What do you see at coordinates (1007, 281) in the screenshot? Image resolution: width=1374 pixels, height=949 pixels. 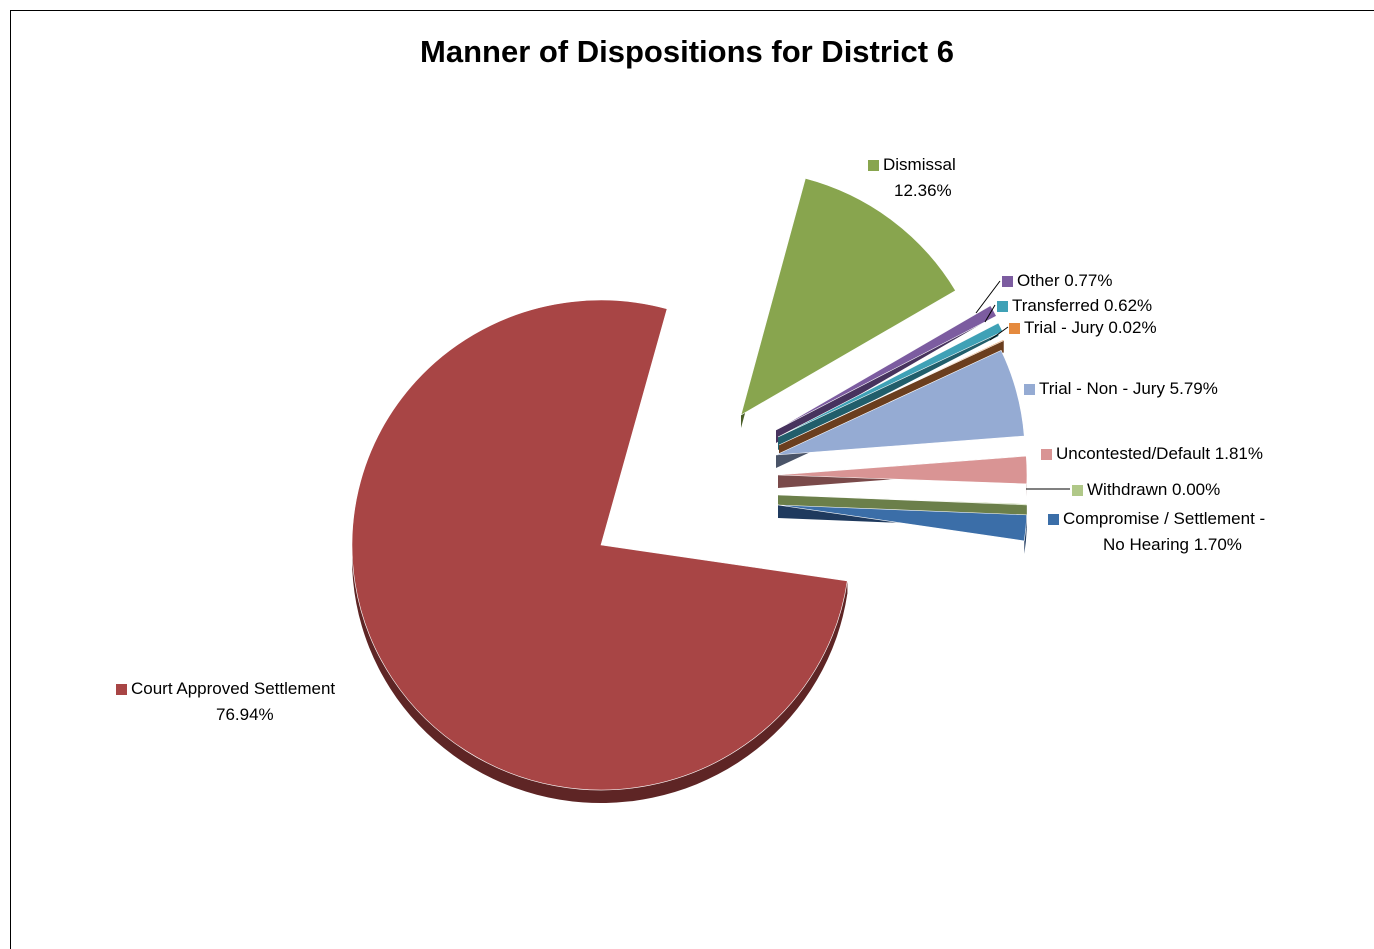 I see `legend-swatch-other` at bounding box center [1007, 281].